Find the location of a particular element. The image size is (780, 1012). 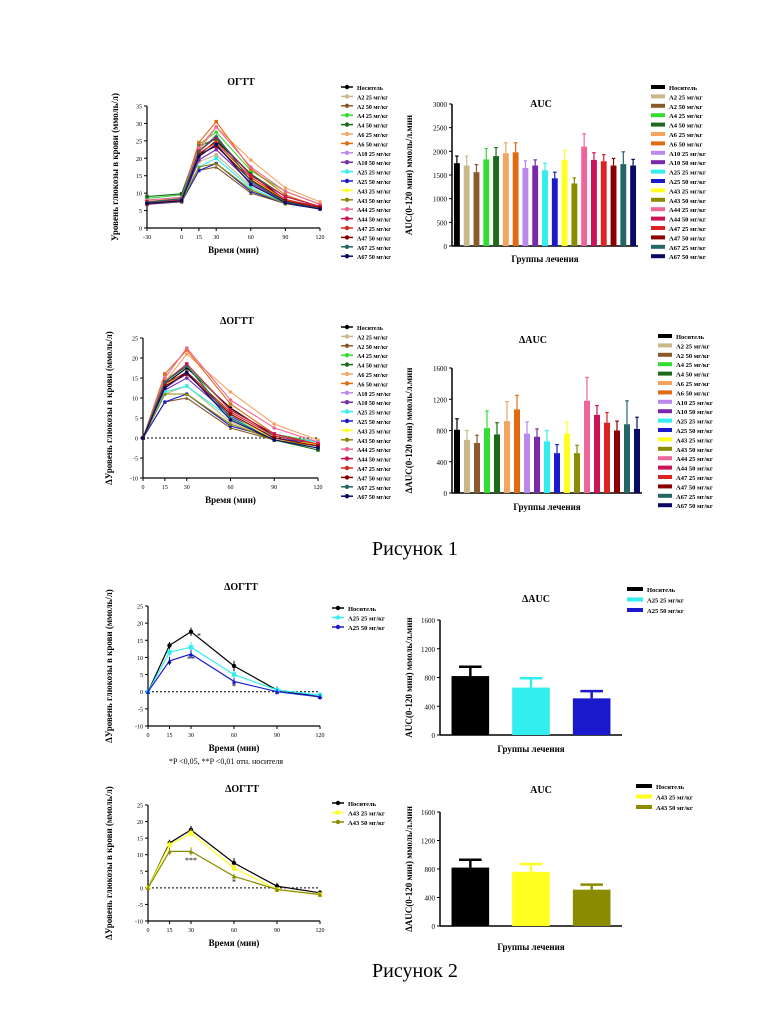

legend-dogtt-a25: Носитель A25 25 мг/кг A25 50 мг/кг is located at coordinates (358, 618).